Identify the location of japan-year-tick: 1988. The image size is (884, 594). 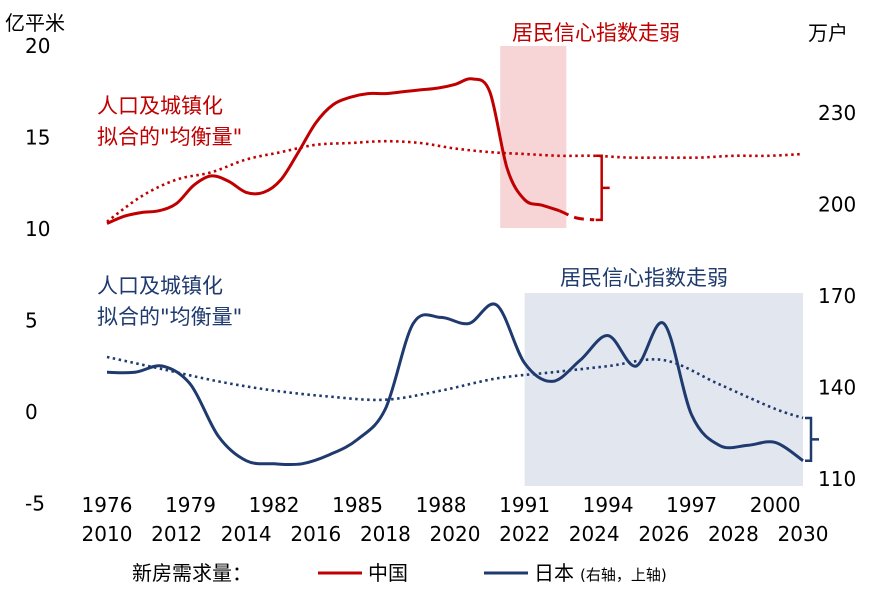
(441, 505).